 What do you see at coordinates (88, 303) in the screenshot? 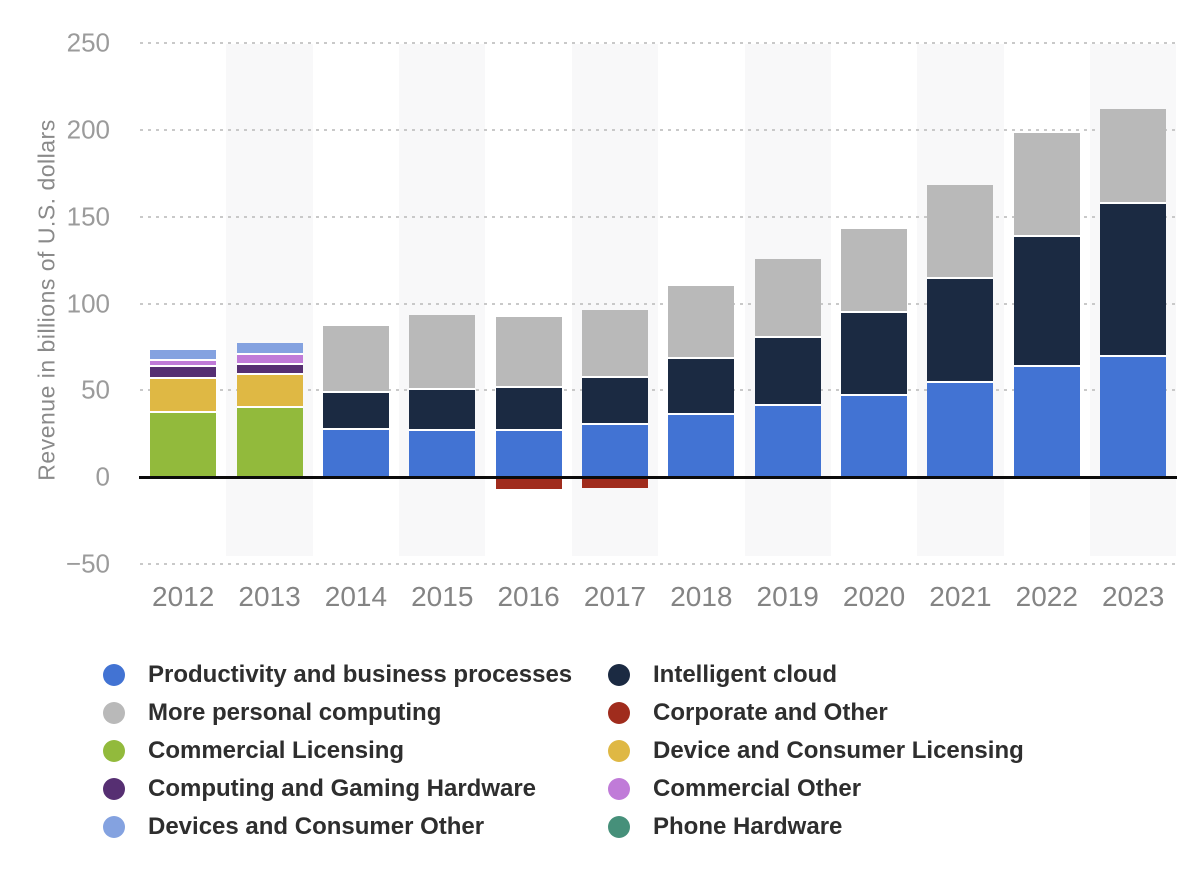
I see `y-tick-label: 100` at bounding box center [88, 303].